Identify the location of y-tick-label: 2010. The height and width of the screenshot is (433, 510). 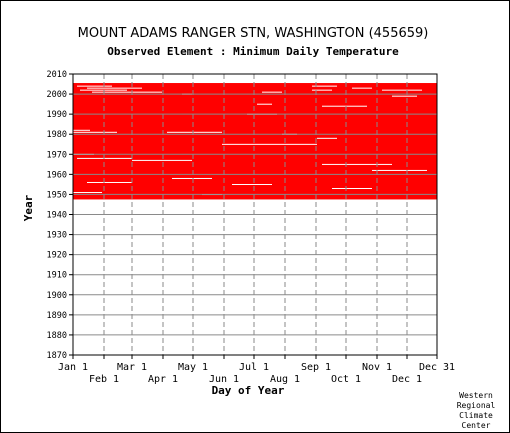
(57, 75).